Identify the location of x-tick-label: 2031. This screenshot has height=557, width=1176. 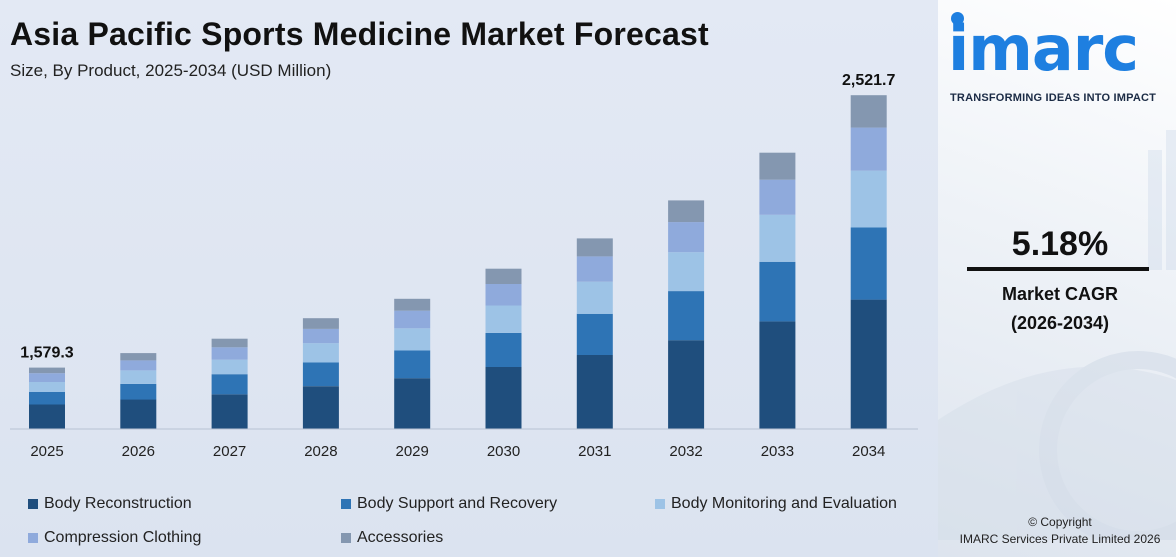
(594, 451).